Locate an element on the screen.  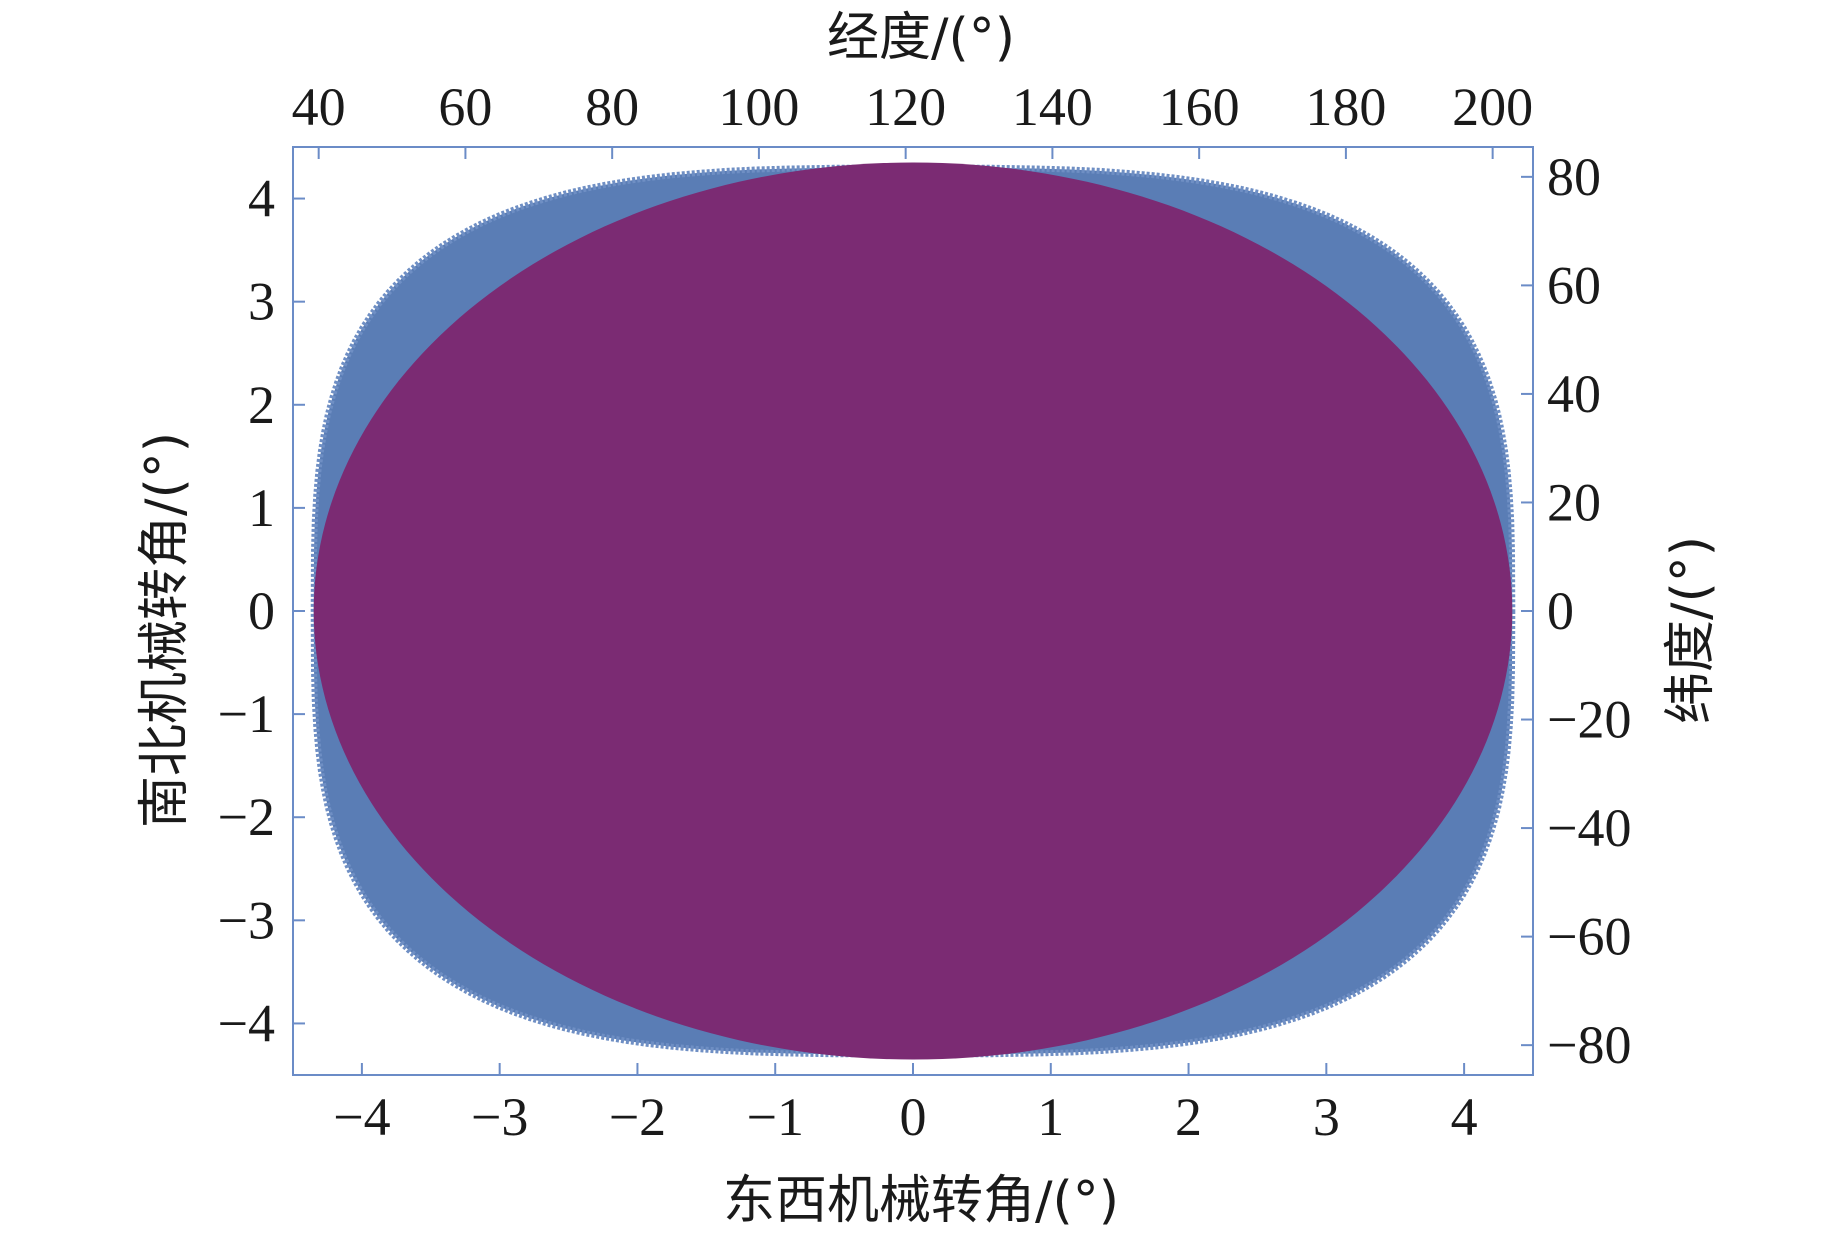
y-tick-label: −2 is located at coordinates (246, 817).